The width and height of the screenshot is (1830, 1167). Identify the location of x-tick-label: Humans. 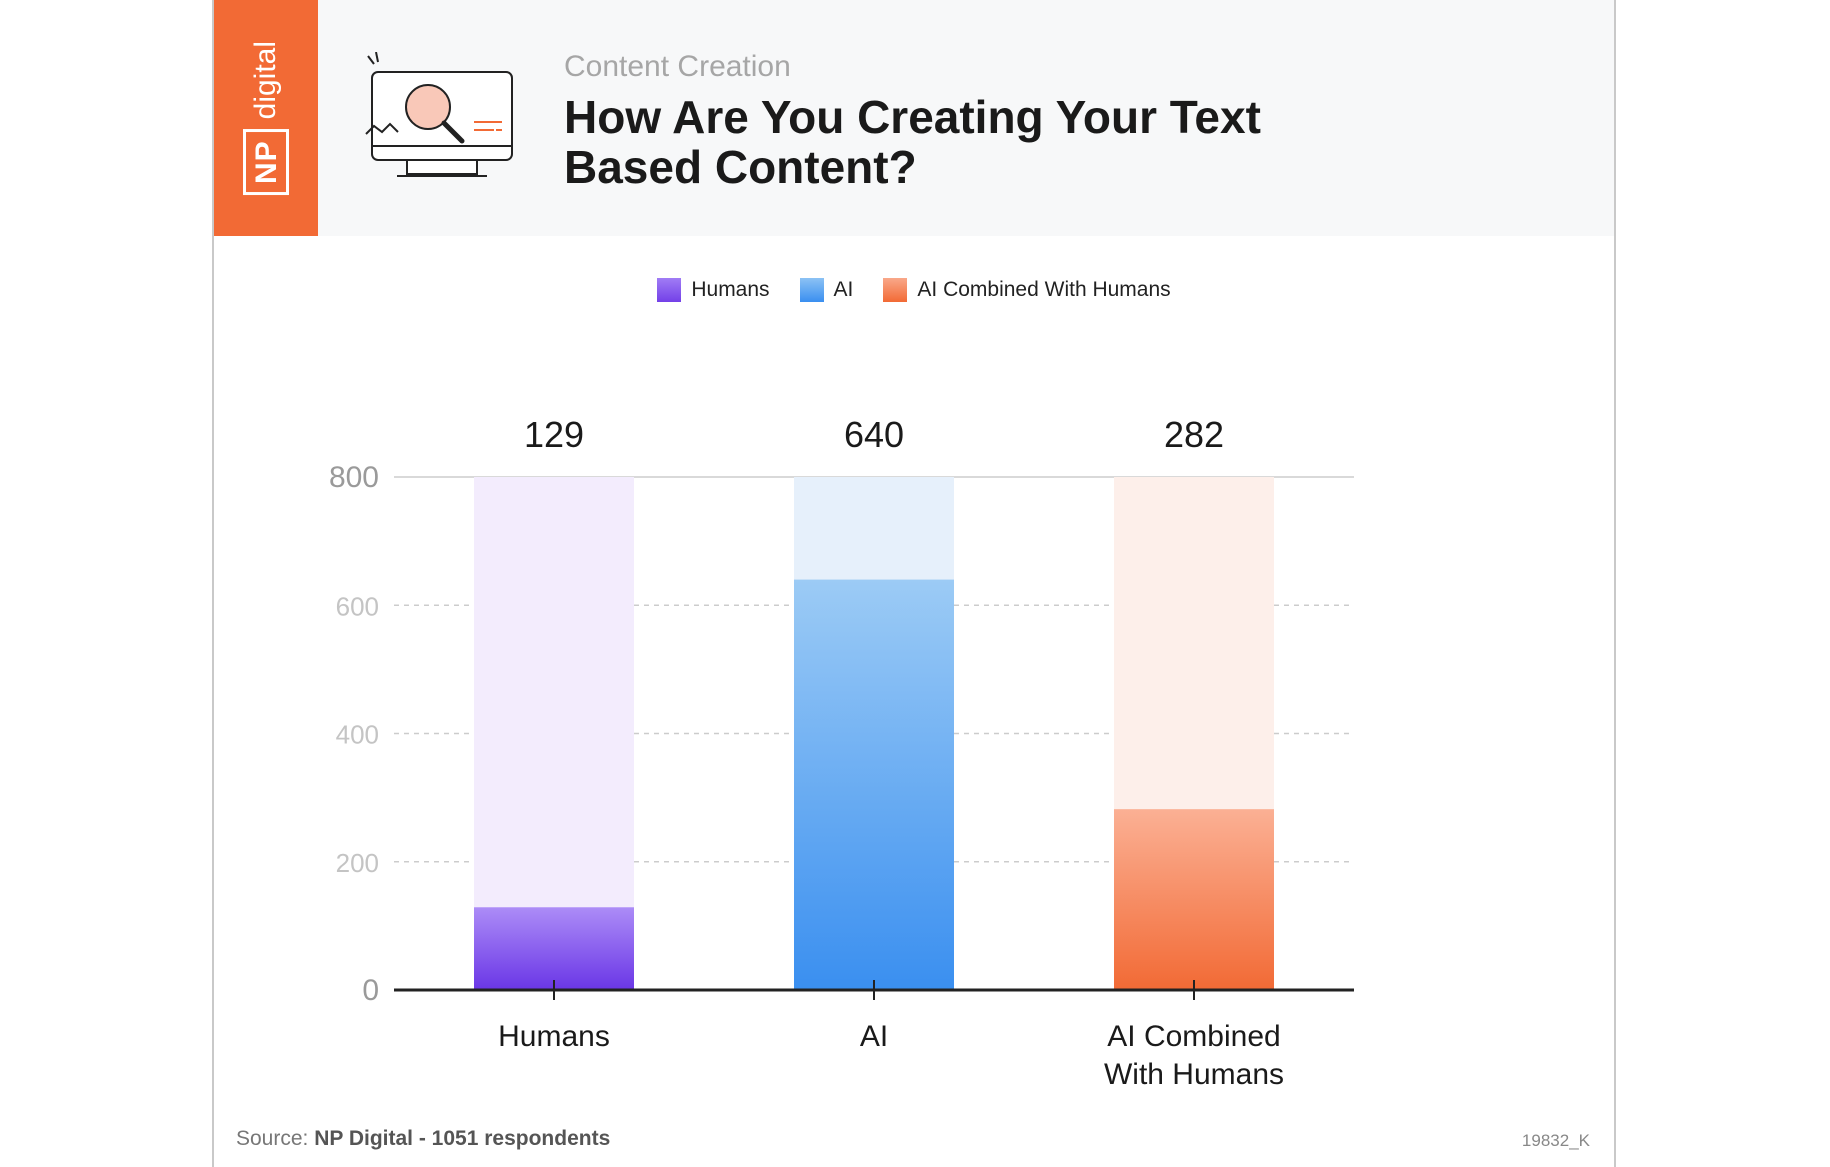
(554, 1036).